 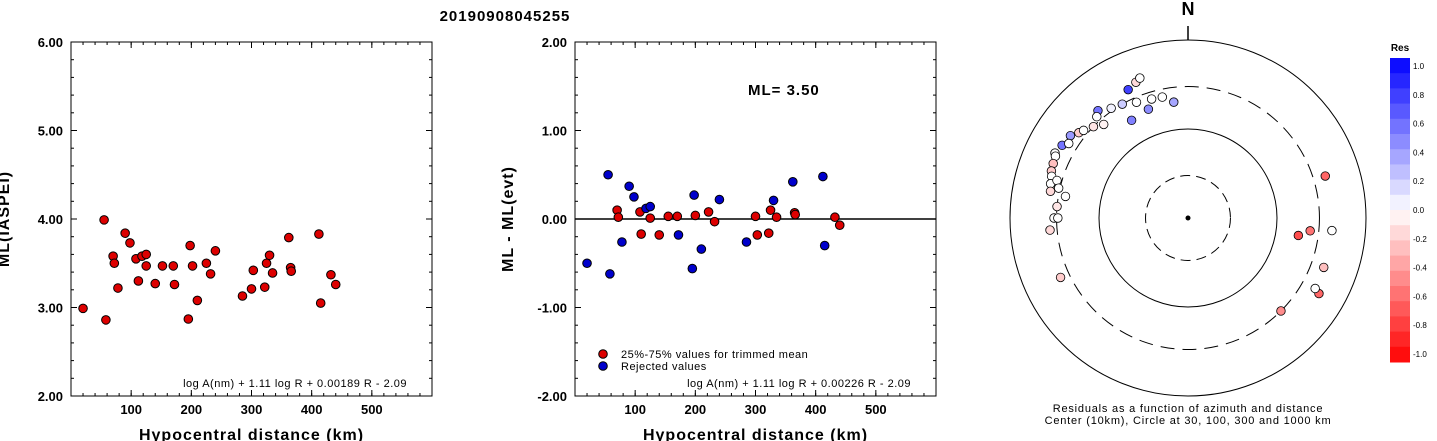 What do you see at coordinates (191, 409) in the screenshot?
I see `x-tick-label: 200` at bounding box center [191, 409].